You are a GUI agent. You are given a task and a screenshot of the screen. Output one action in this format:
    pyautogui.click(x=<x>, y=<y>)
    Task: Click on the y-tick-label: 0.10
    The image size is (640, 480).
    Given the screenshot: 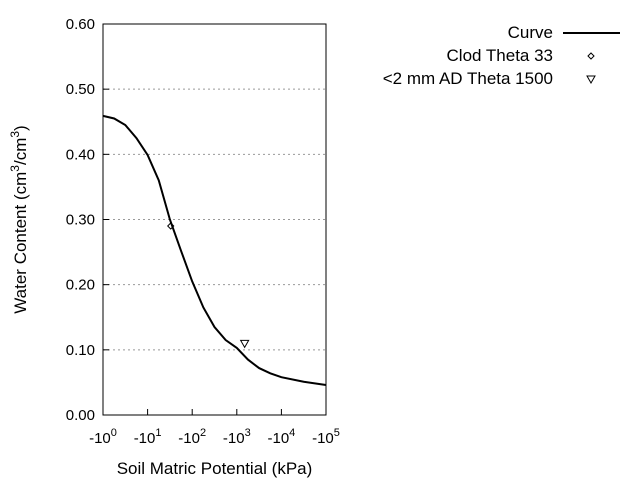 What is the action you would take?
    pyautogui.click(x=80, y=350)
    